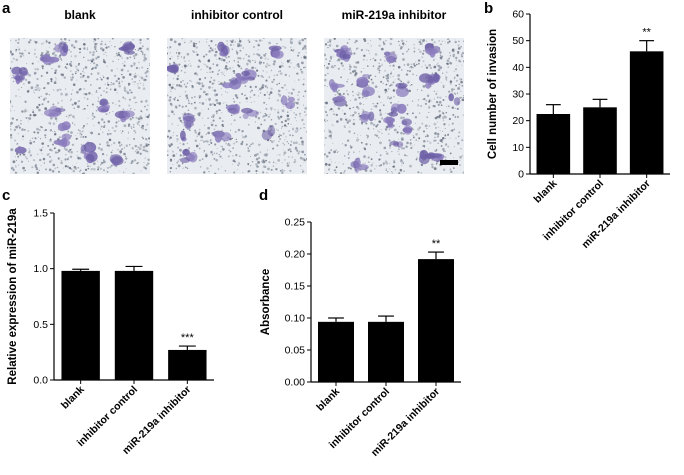 The width and height of the screenshot is (684, 475). I want to click on y-tick-label: 0.5, so click(40, 325).